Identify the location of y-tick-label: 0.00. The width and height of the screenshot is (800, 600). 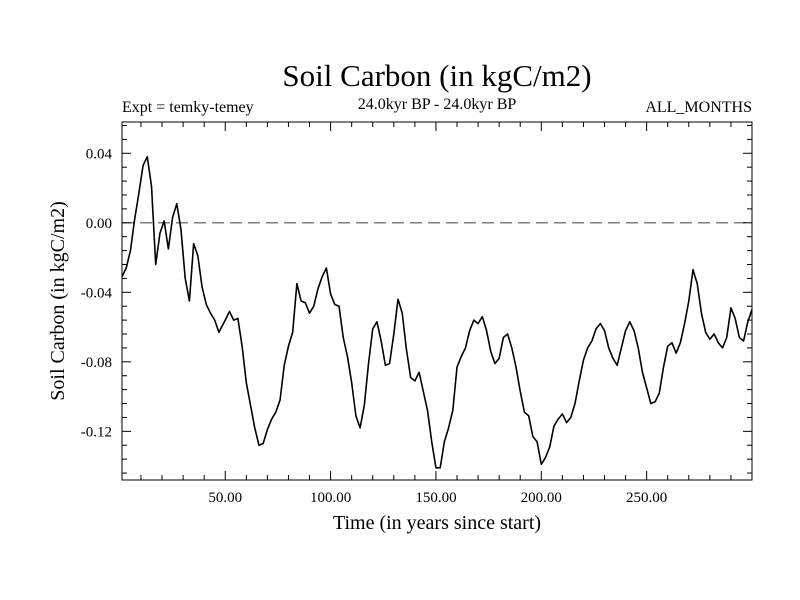
(99, 224).